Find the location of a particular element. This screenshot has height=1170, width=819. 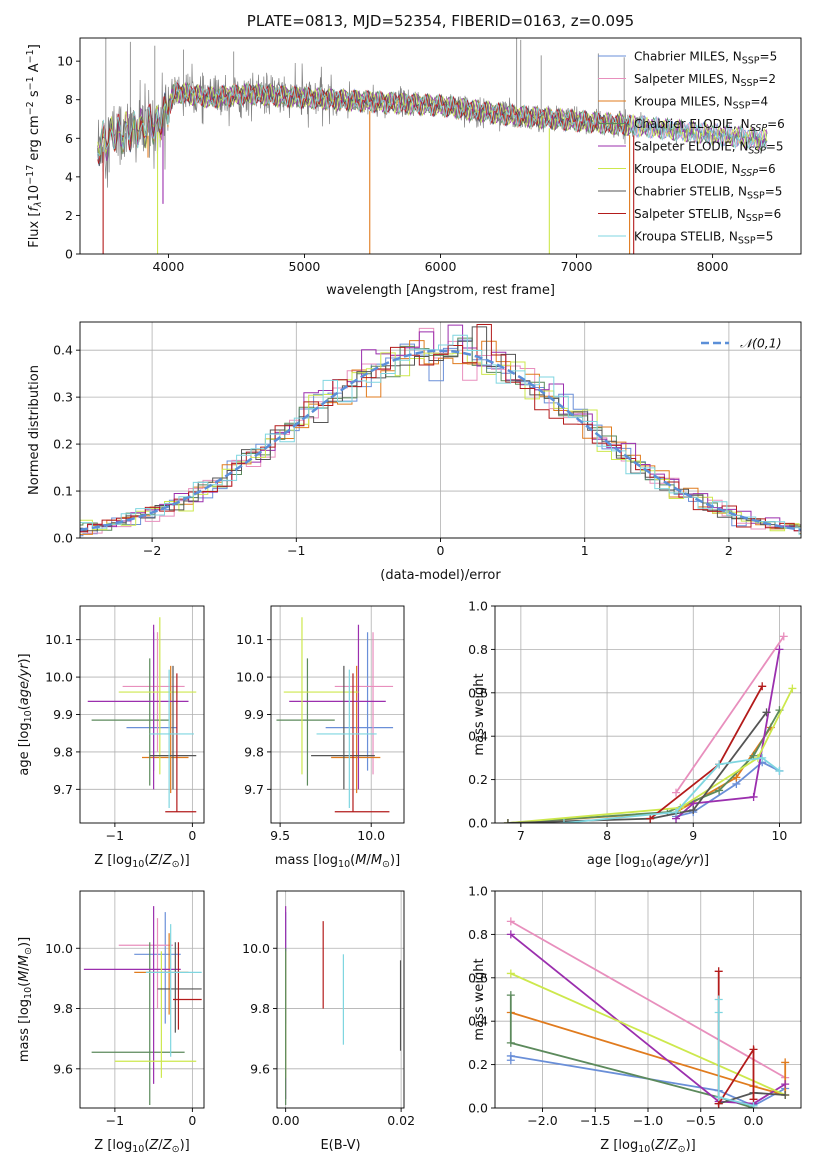

legend-label: Chabrier ELODIE, NSSP=6 is located at coordinates (709, 125).